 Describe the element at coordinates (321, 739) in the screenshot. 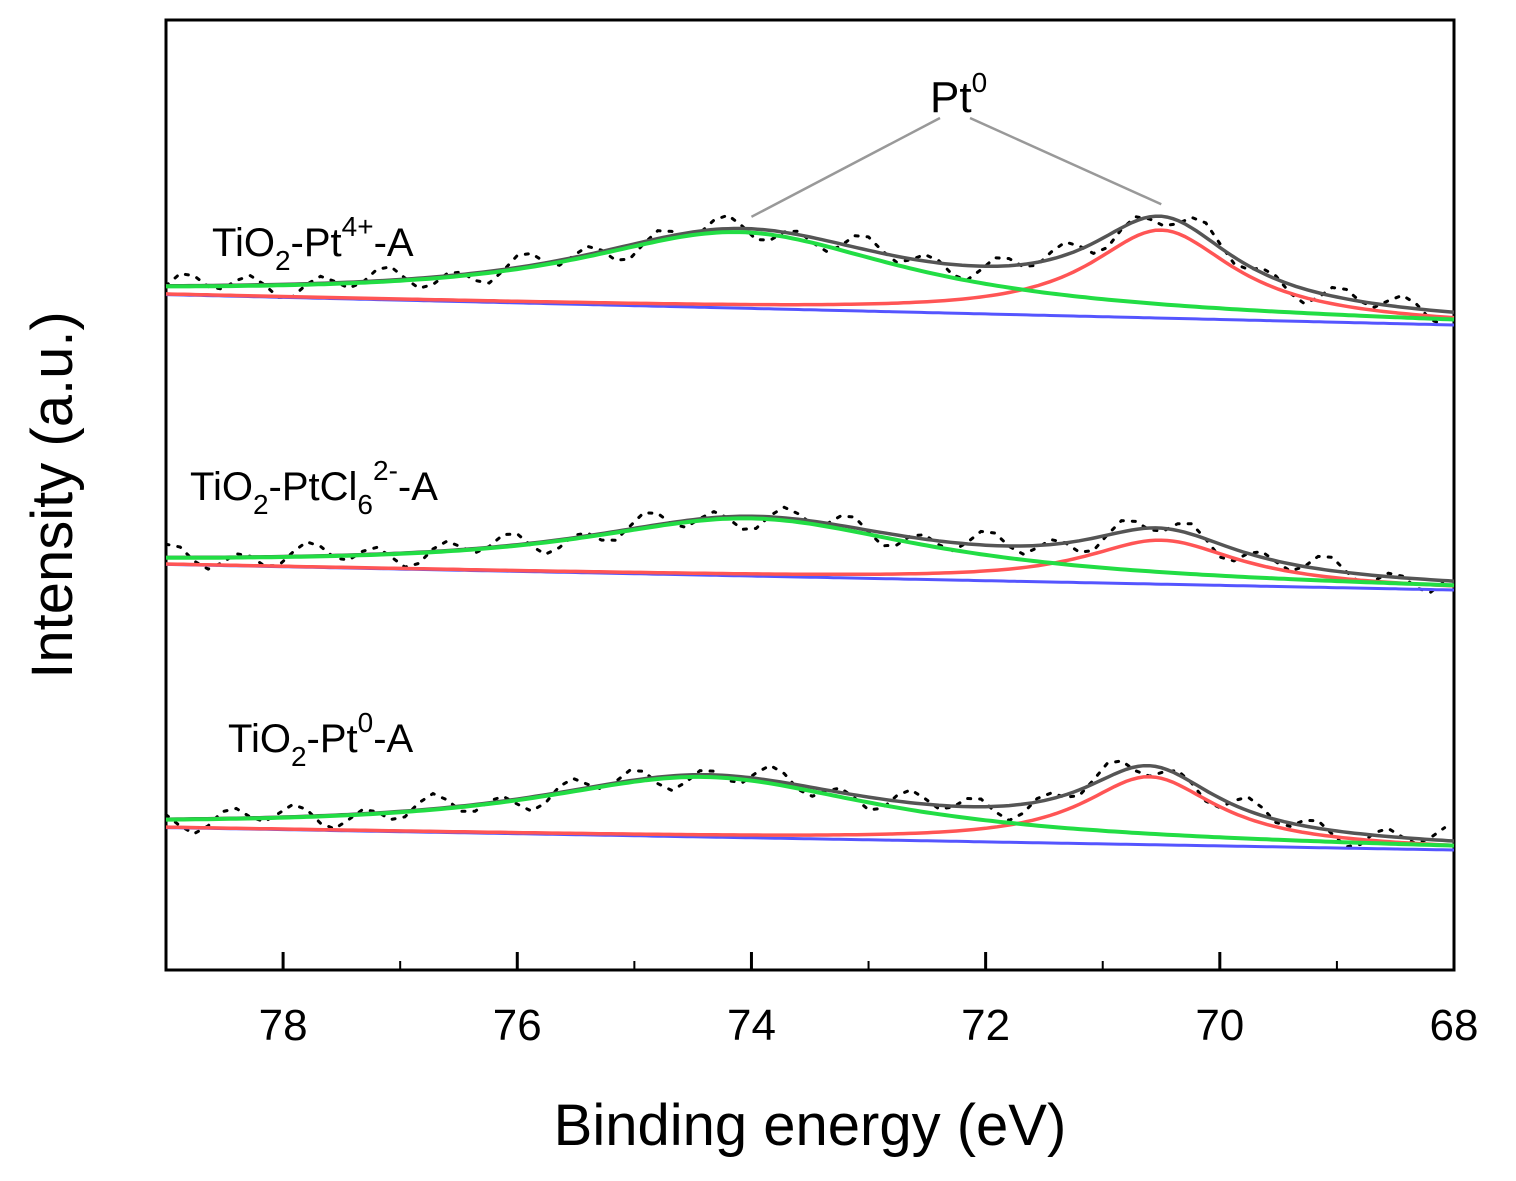

I see `series-label: TiO2-Pt0-A` at that location.